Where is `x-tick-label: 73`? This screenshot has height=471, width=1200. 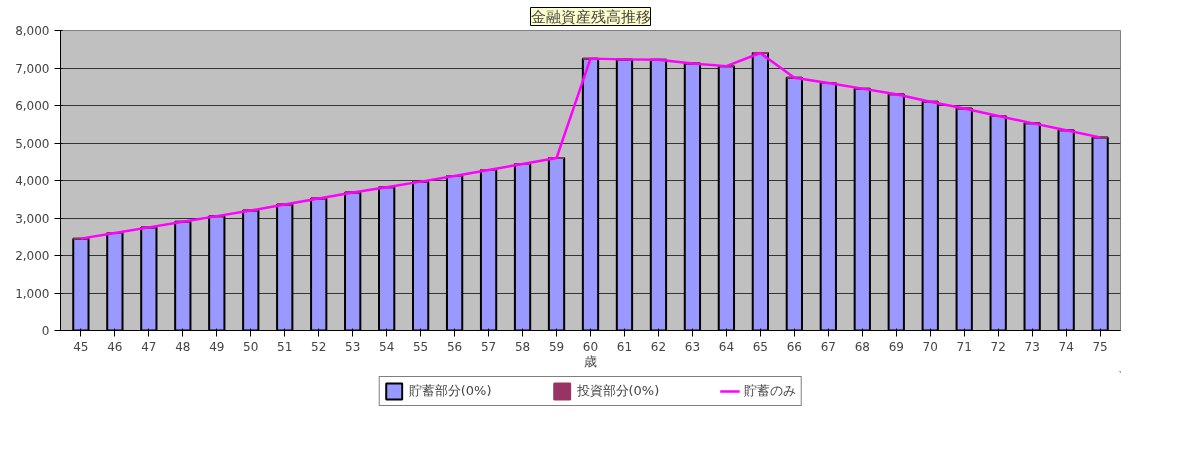
x-tick-label: 73 is located at coordinates (1032, 346).